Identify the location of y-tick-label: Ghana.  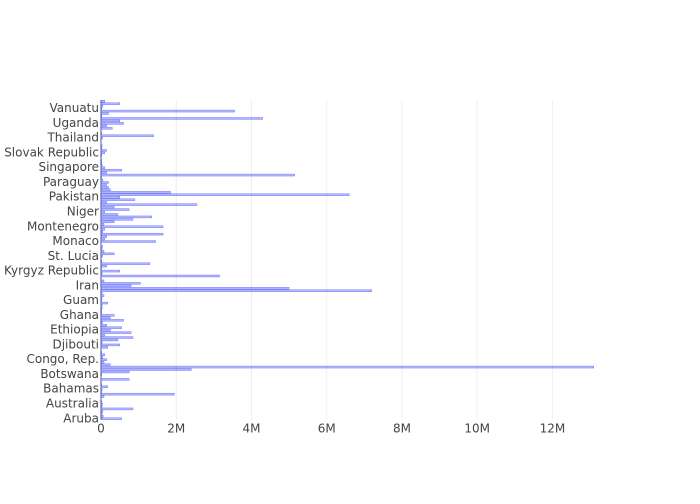
(79, 315).